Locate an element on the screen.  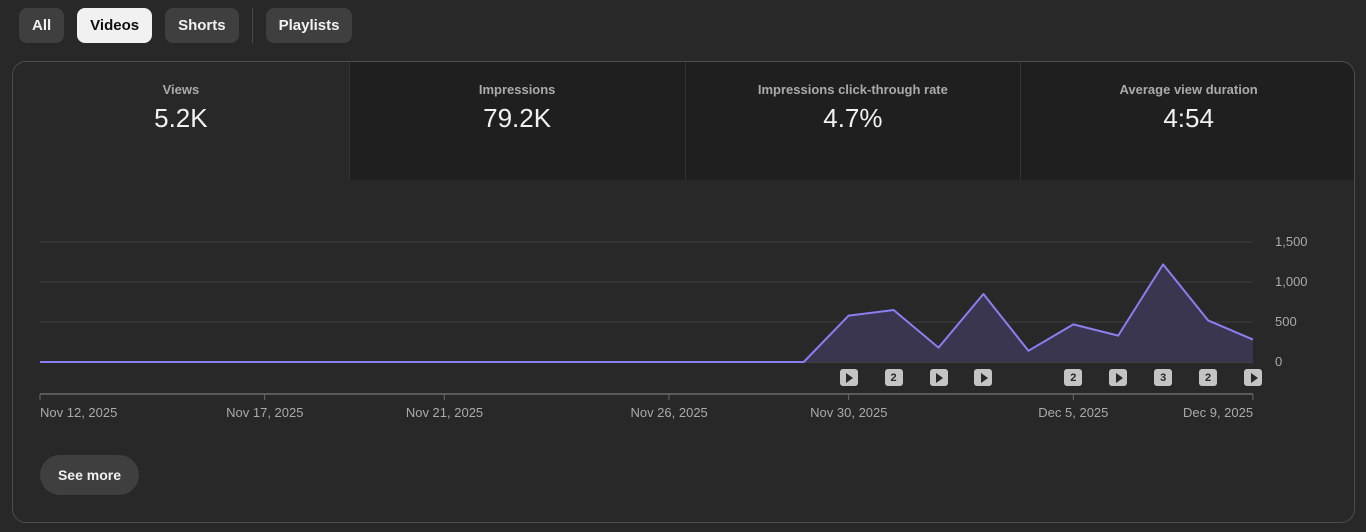
metric-tab-views: Views 5.2K is located at coordinates (181, 121).